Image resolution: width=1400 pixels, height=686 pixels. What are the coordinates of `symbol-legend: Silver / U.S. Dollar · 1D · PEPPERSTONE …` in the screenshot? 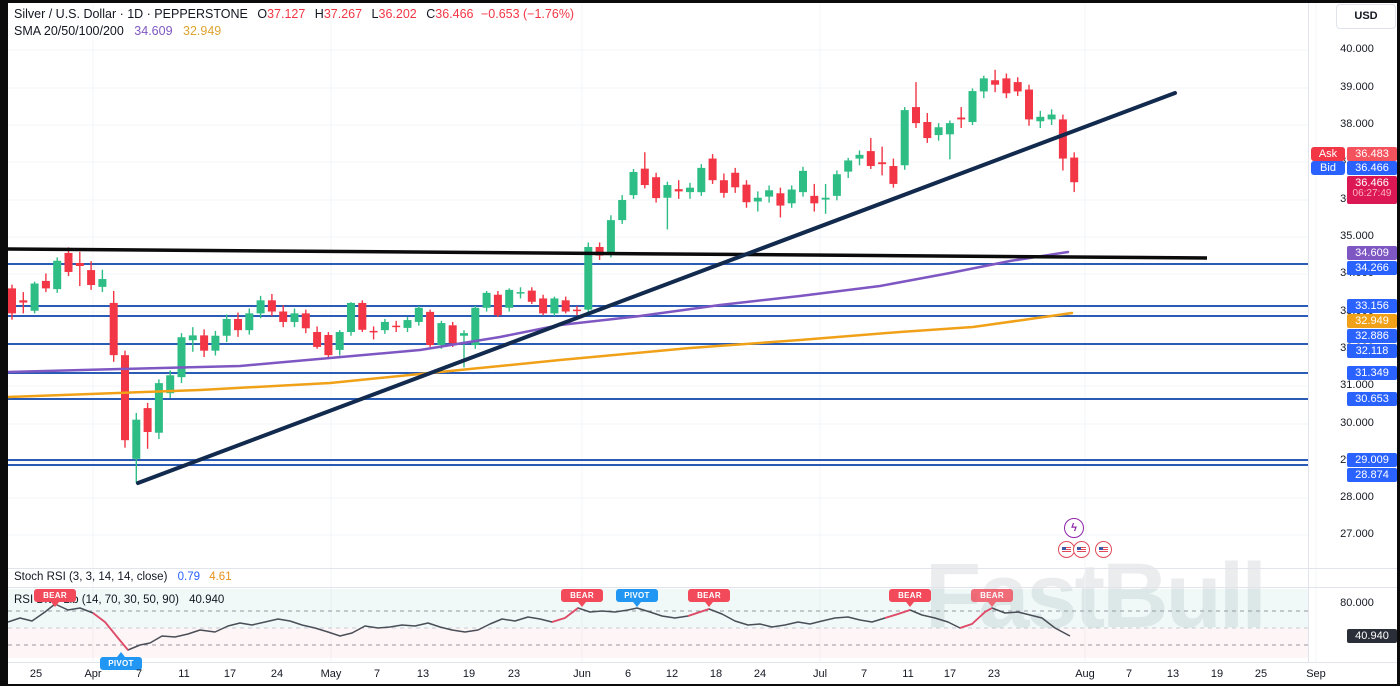 It's located at (294, 14).